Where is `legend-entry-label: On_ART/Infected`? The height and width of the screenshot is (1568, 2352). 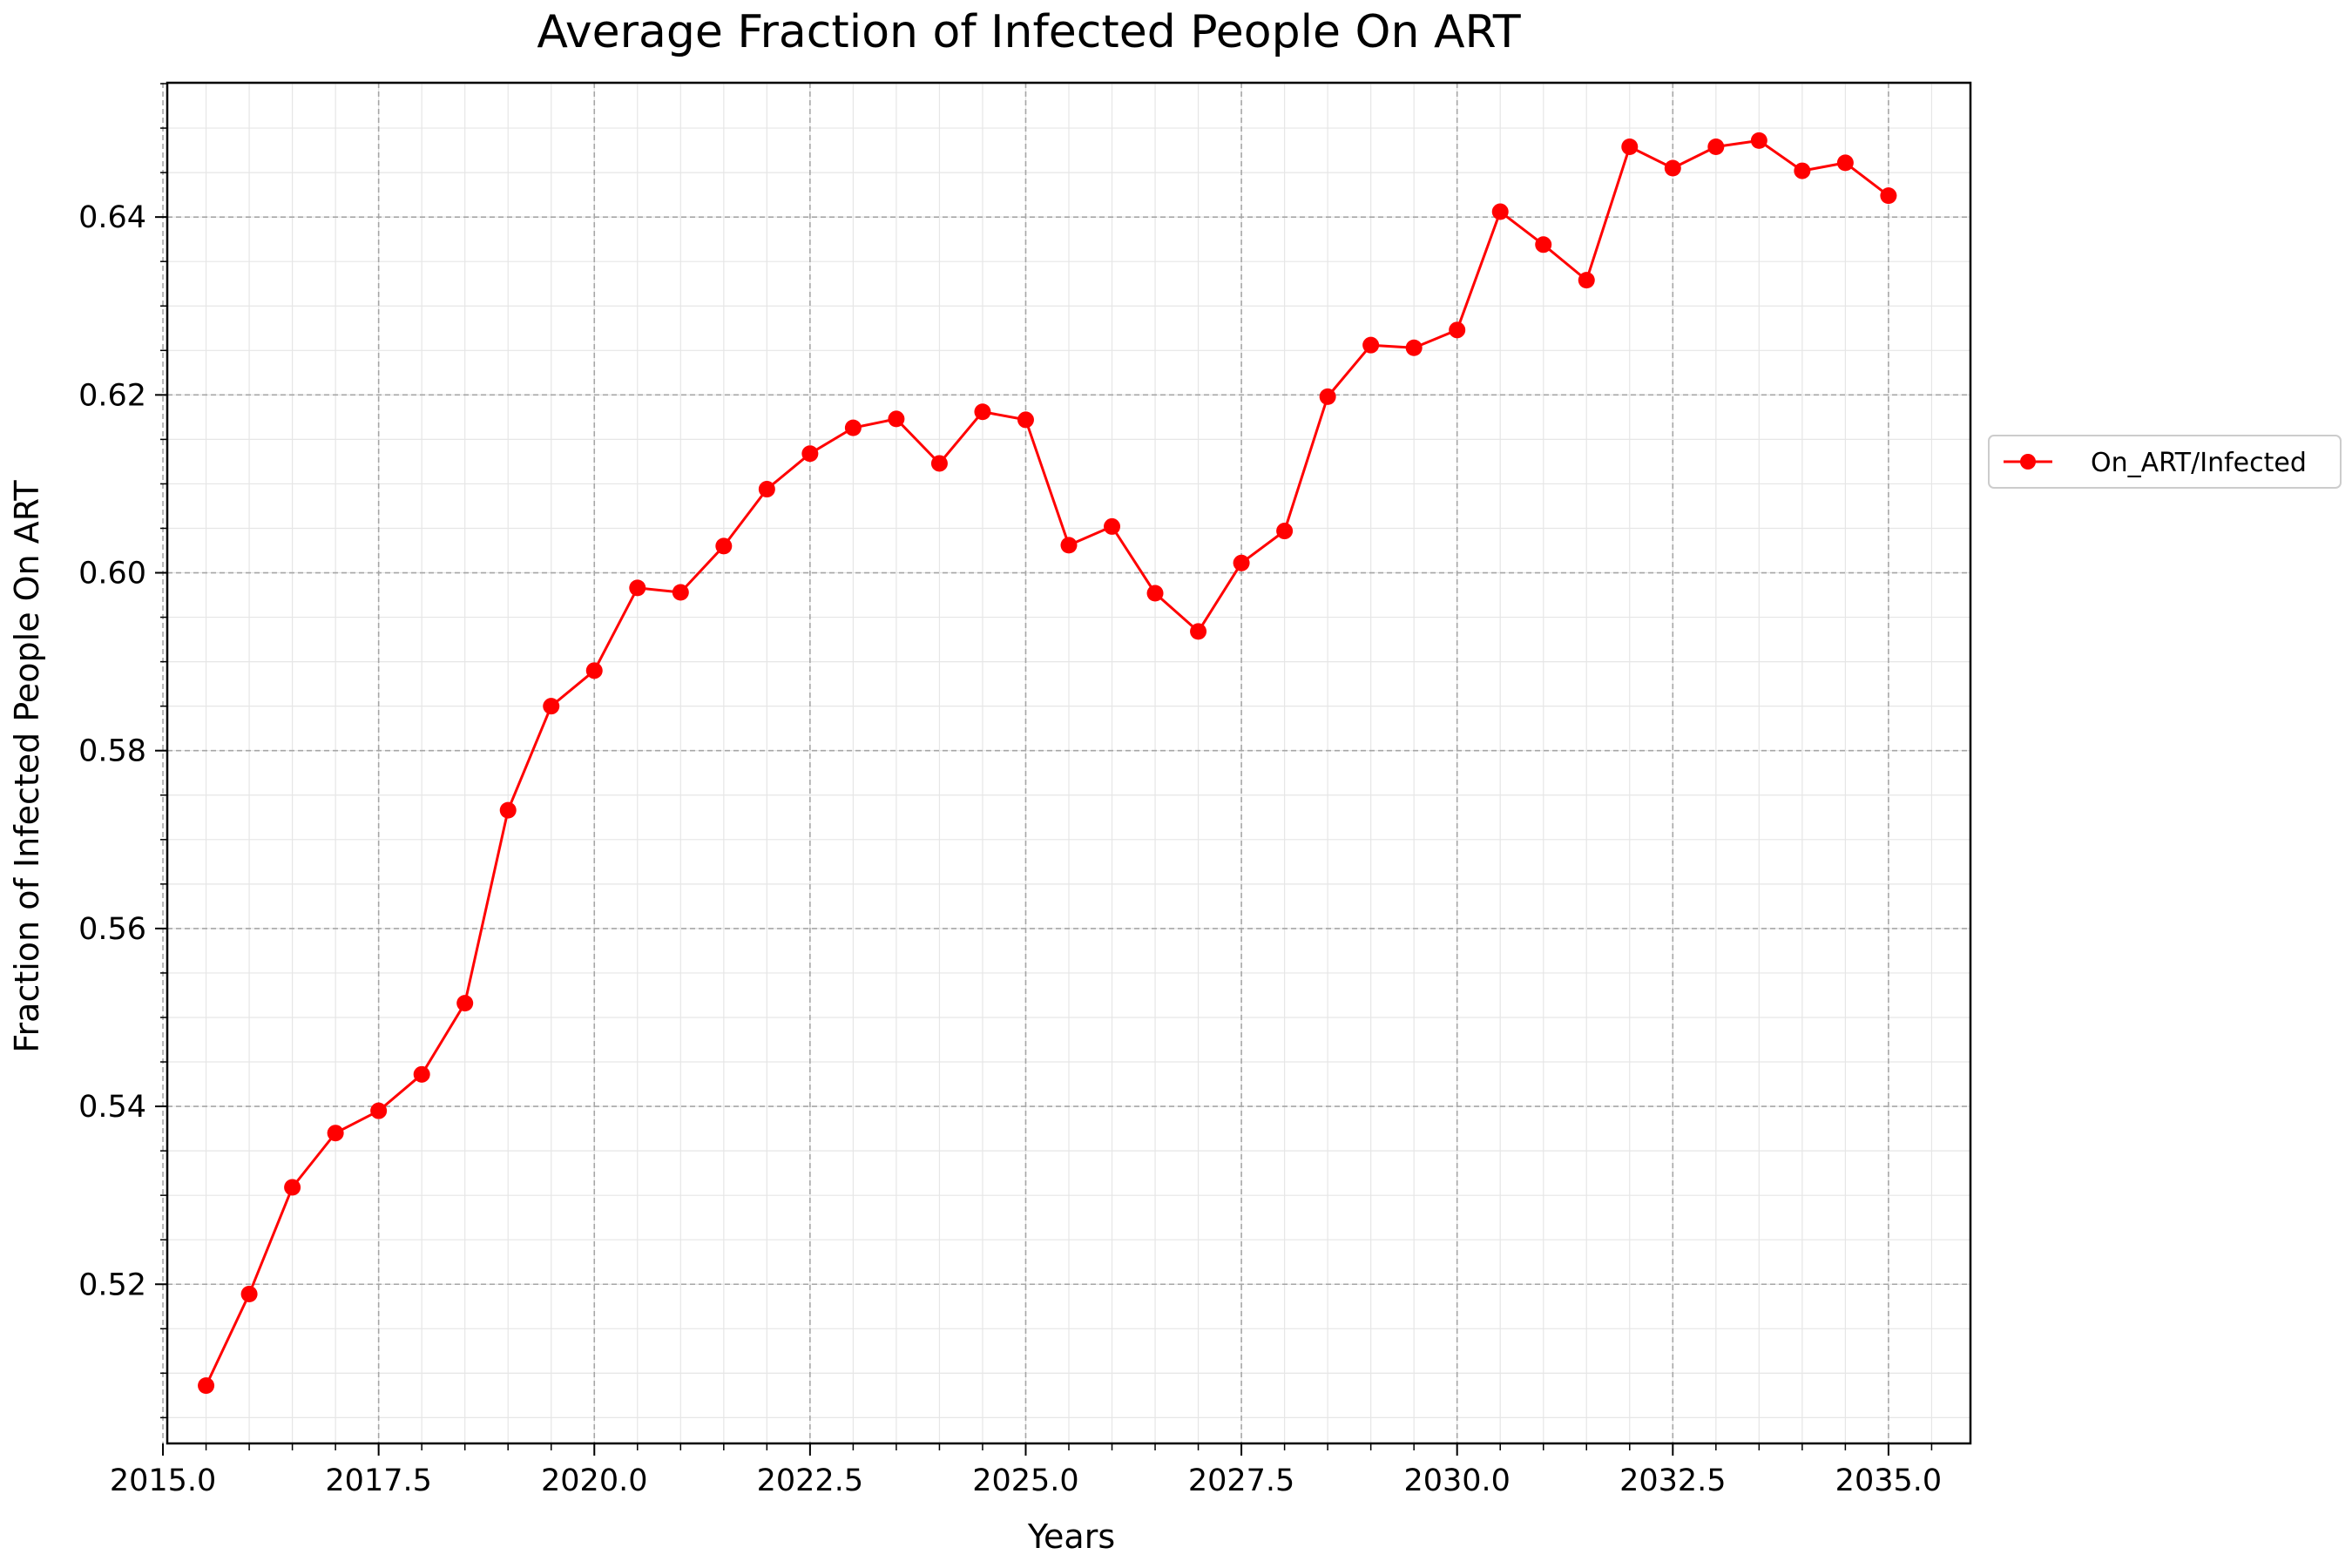 legend-entry-label: On_ART/Infected is located at coordinates (2199, 463).